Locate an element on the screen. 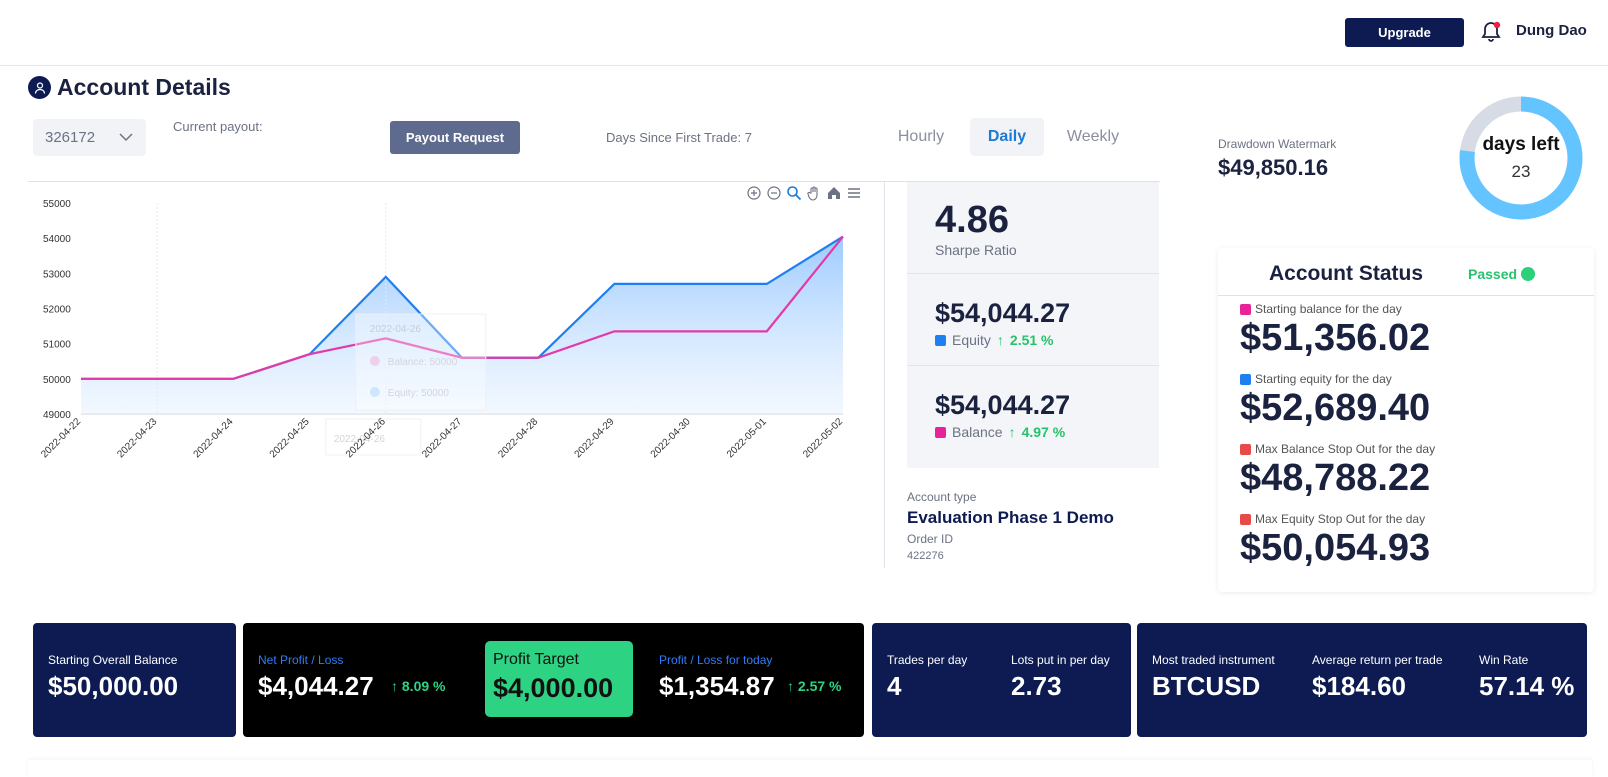  zoom-in-icon is located at coordinates (754, 193).